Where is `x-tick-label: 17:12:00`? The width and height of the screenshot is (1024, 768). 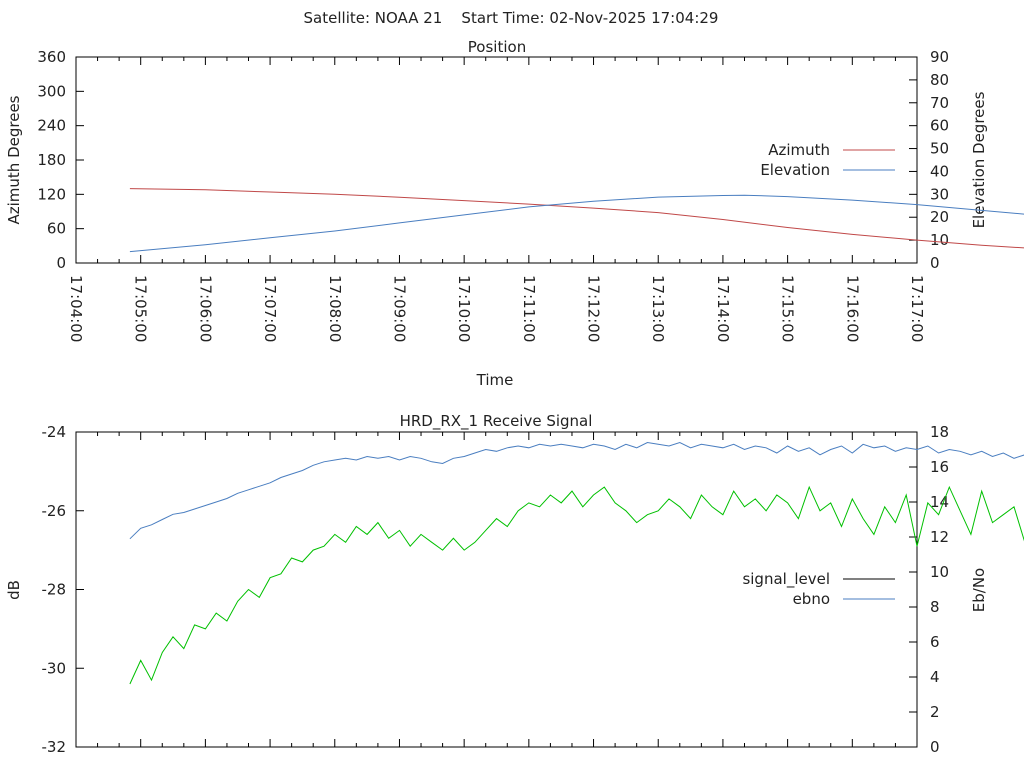 x-tick-label: 17:12:00 is located at coordinates (594, 308).